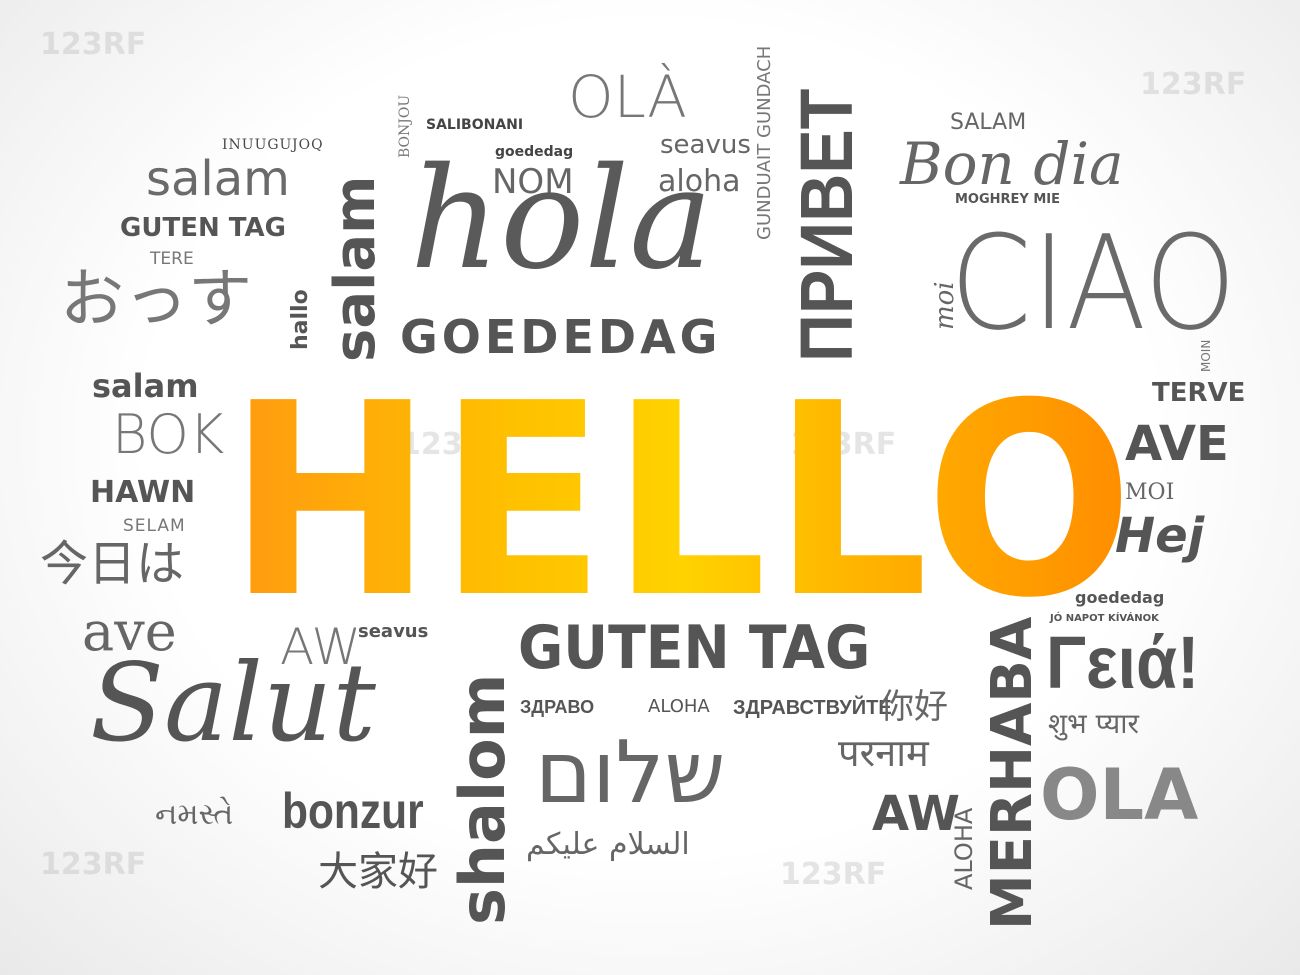 This screenshot has width=1300, height=975. Describe the element at coordinates (1120, 597) in the screenshot. I see `word-goededag-right: goededag` at that location.